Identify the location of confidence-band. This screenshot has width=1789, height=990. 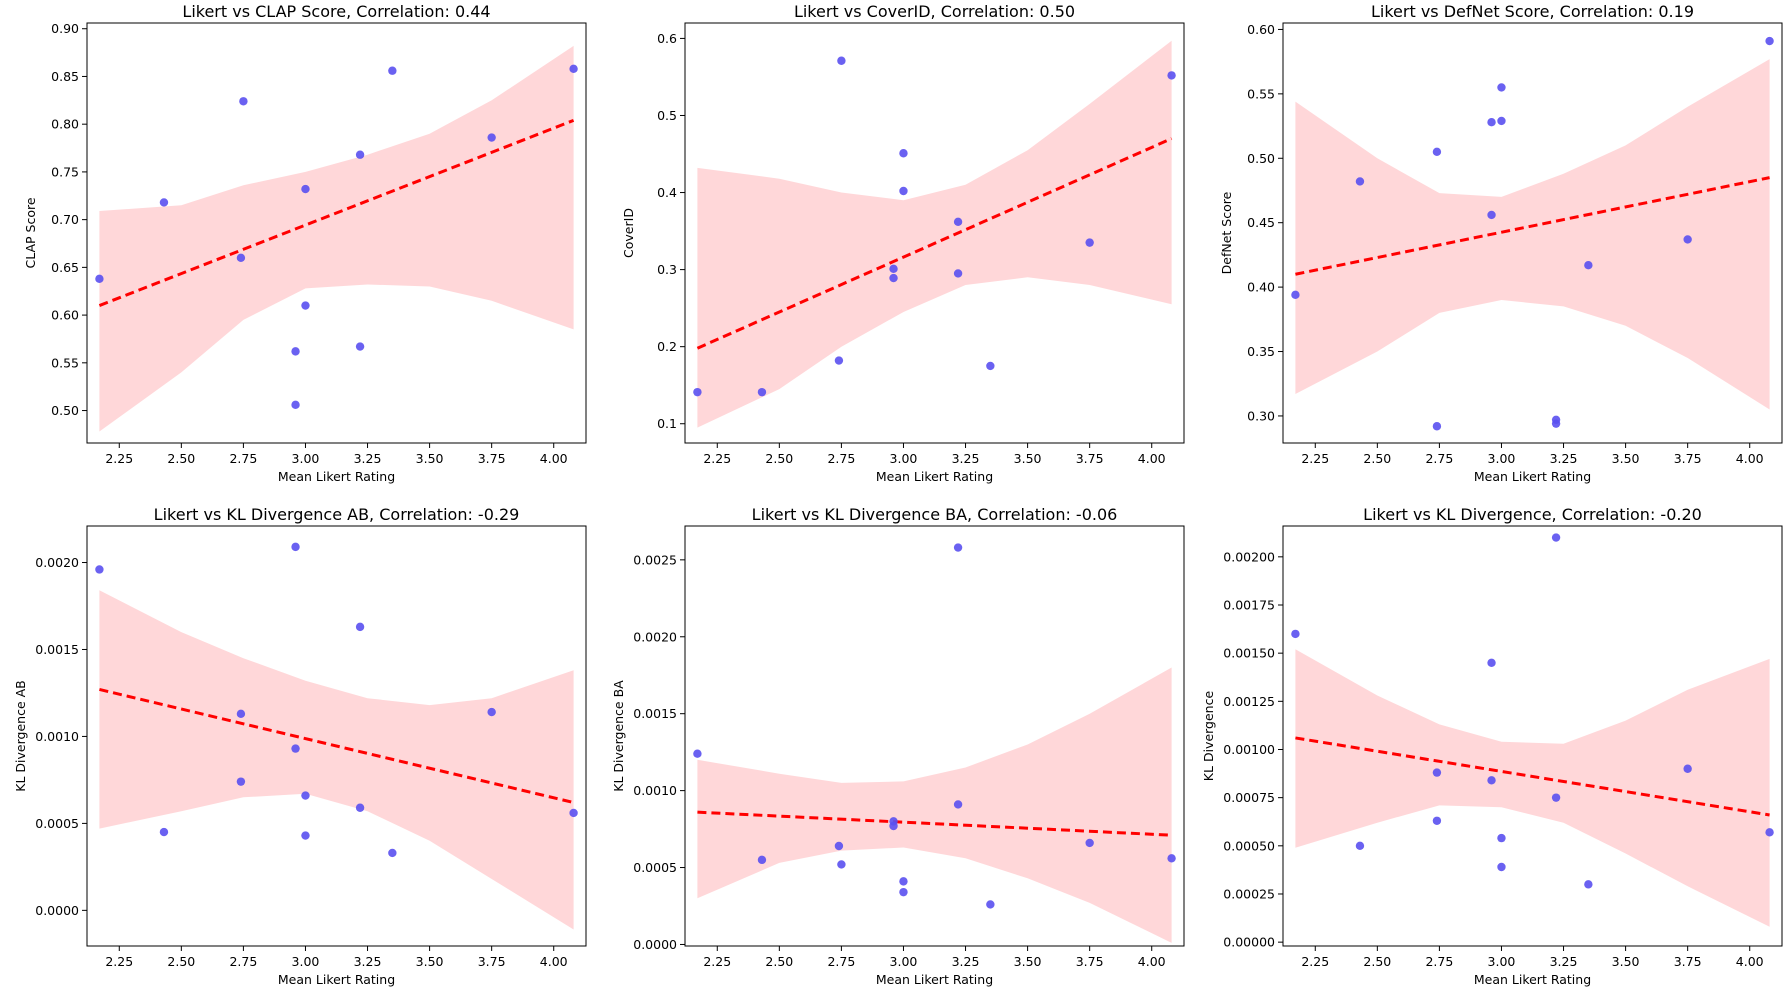
(934, 234).